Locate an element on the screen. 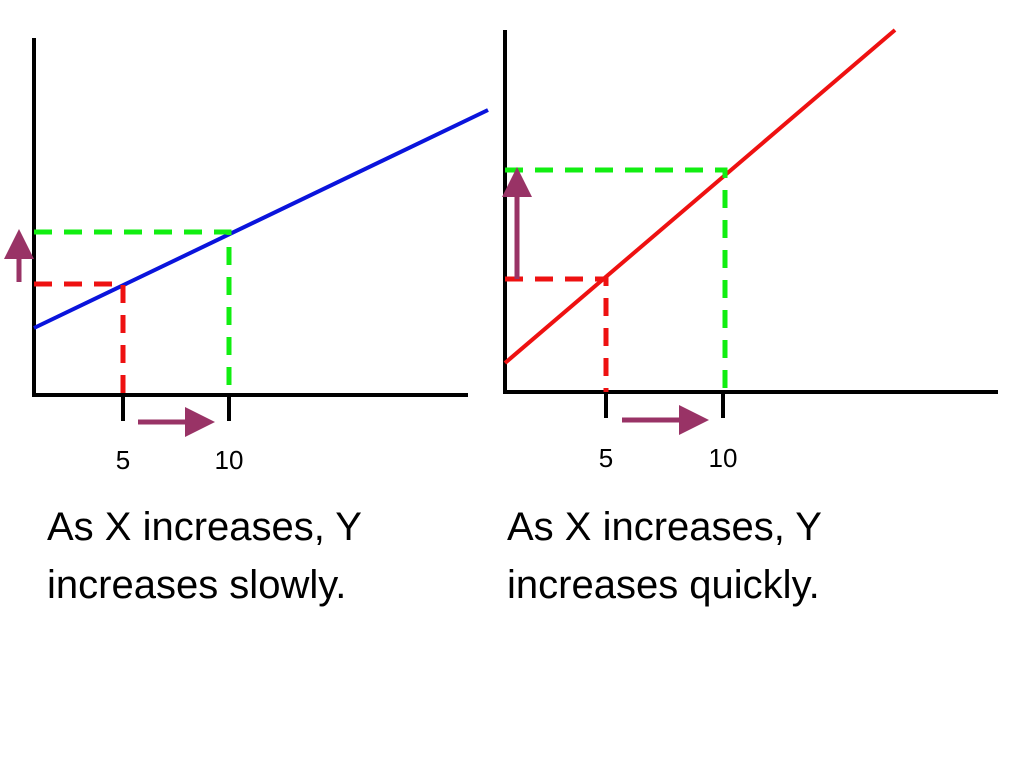 The width and height of the screenshot is (1024, 768). caption-line: increases slowly. is located at coordinates (196, 585).